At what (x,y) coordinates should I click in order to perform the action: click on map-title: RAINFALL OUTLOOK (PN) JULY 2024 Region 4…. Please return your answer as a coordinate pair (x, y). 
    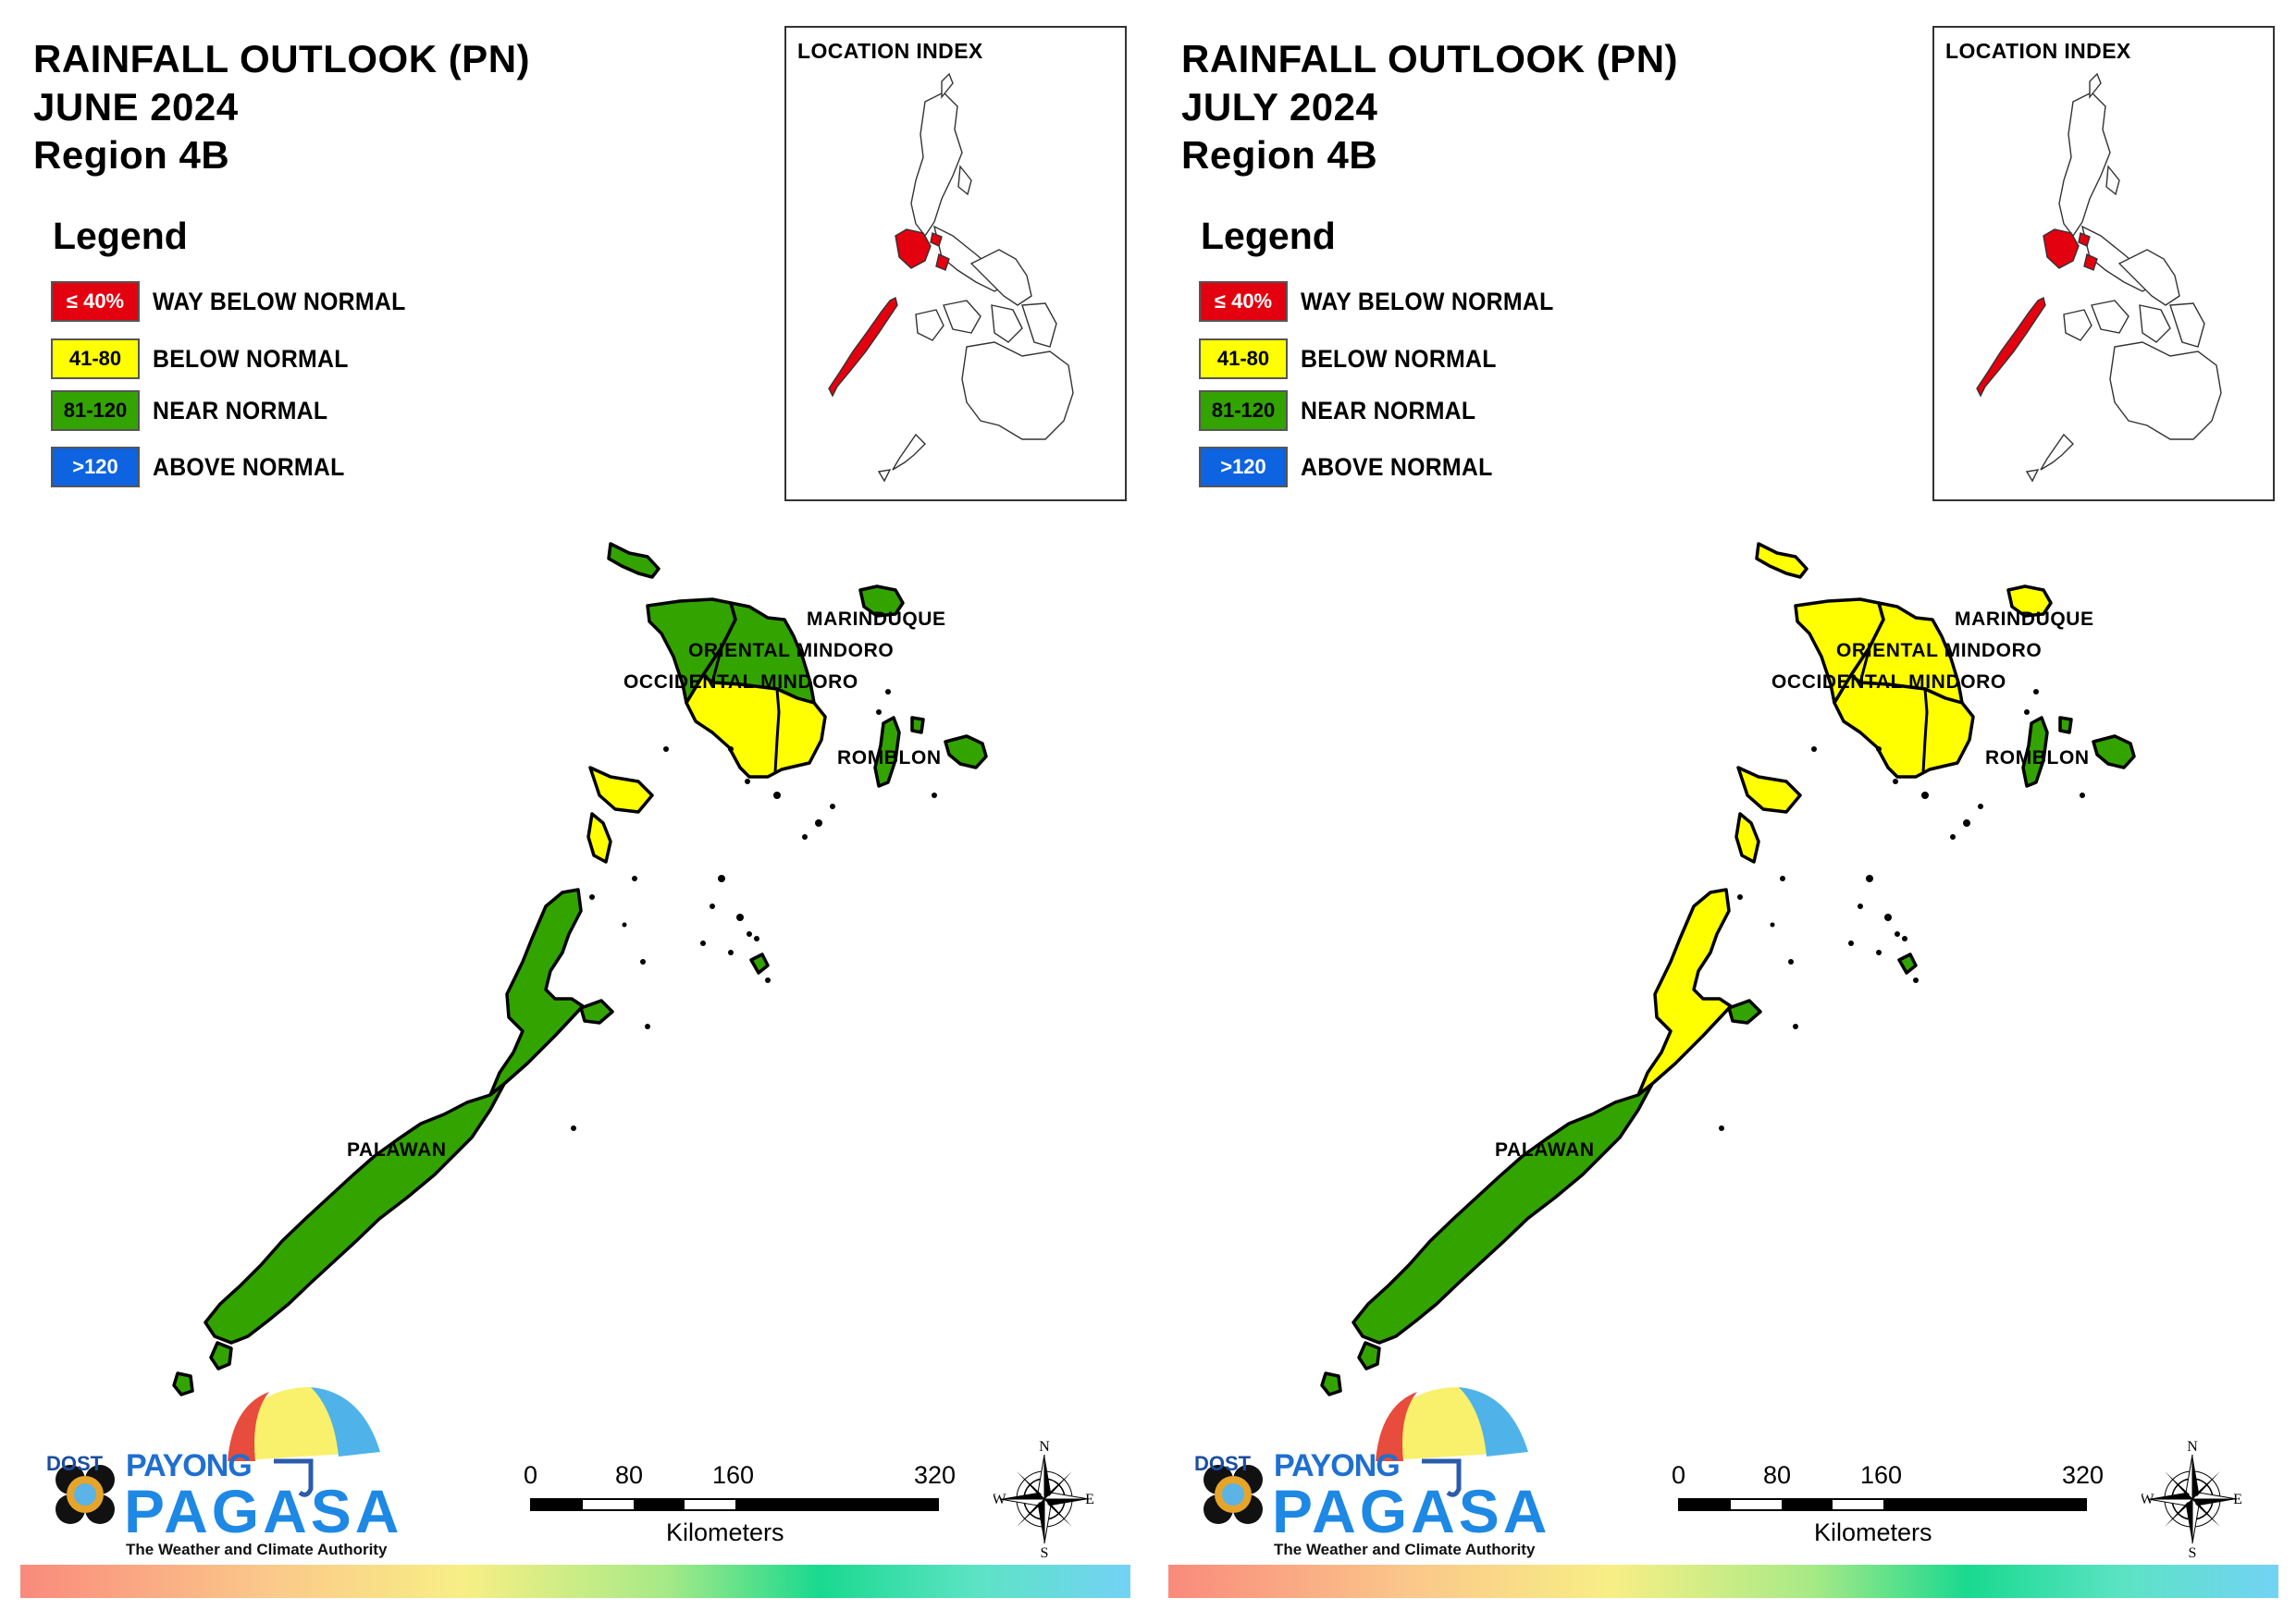
    Looking at the image, I should click on (1429, 107).